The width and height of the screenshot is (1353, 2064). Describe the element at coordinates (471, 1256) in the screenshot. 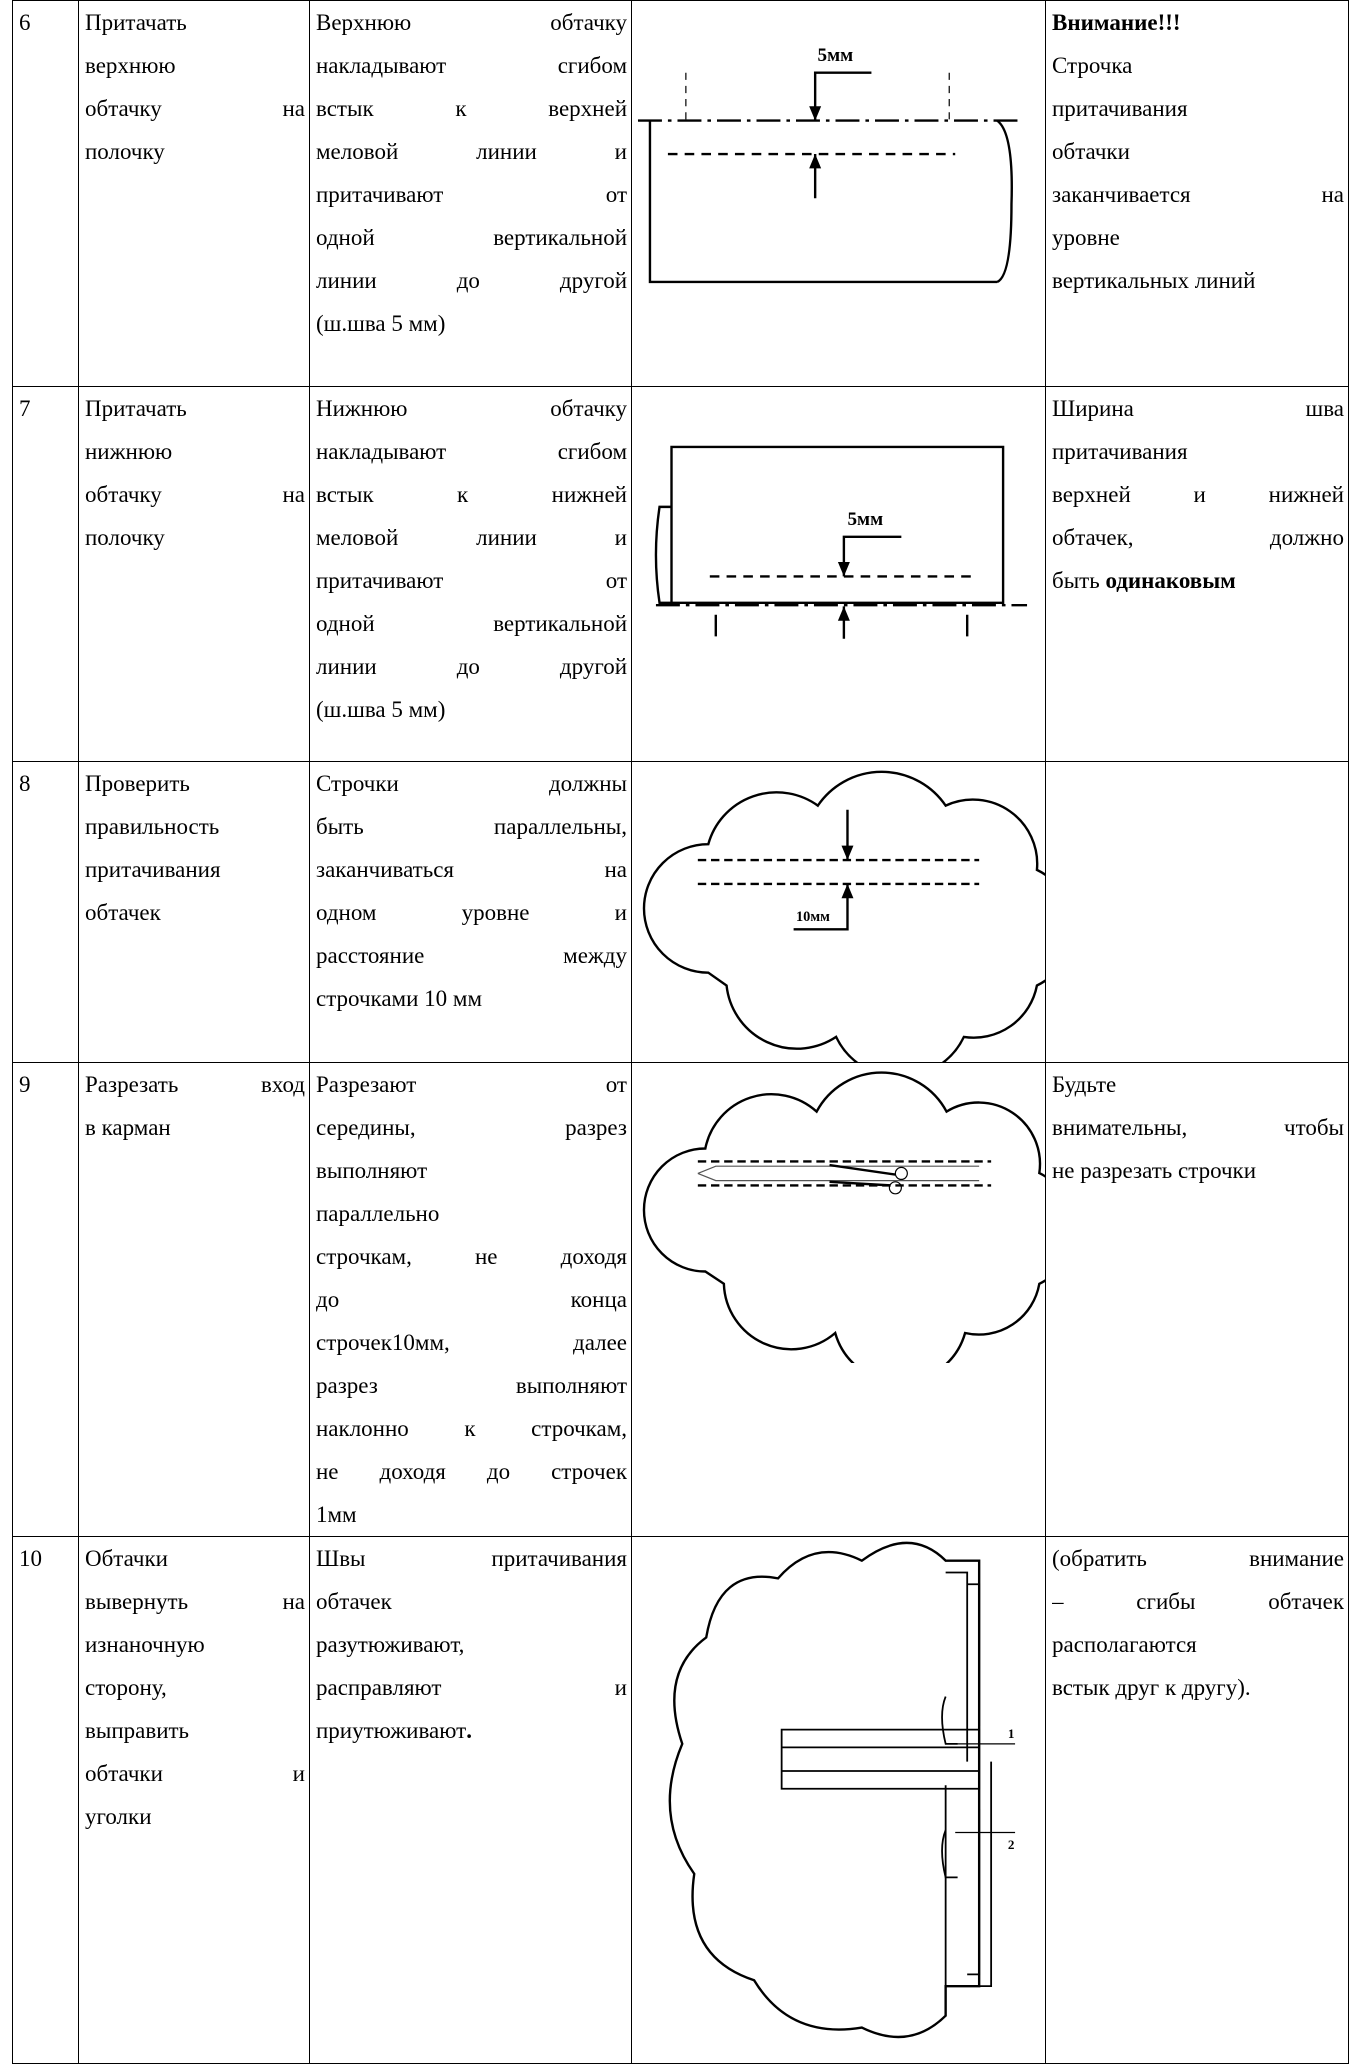

I see `text-line: строчкам, не доходя` at that location.